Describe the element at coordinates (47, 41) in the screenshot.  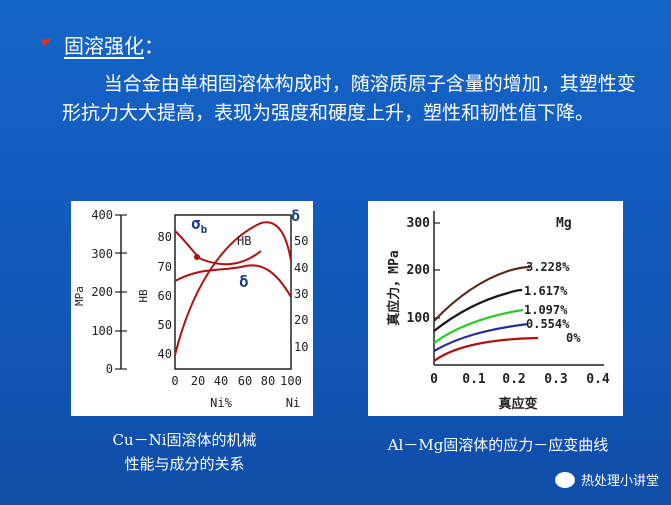
I see `bullet-arrow-icon` at that location.